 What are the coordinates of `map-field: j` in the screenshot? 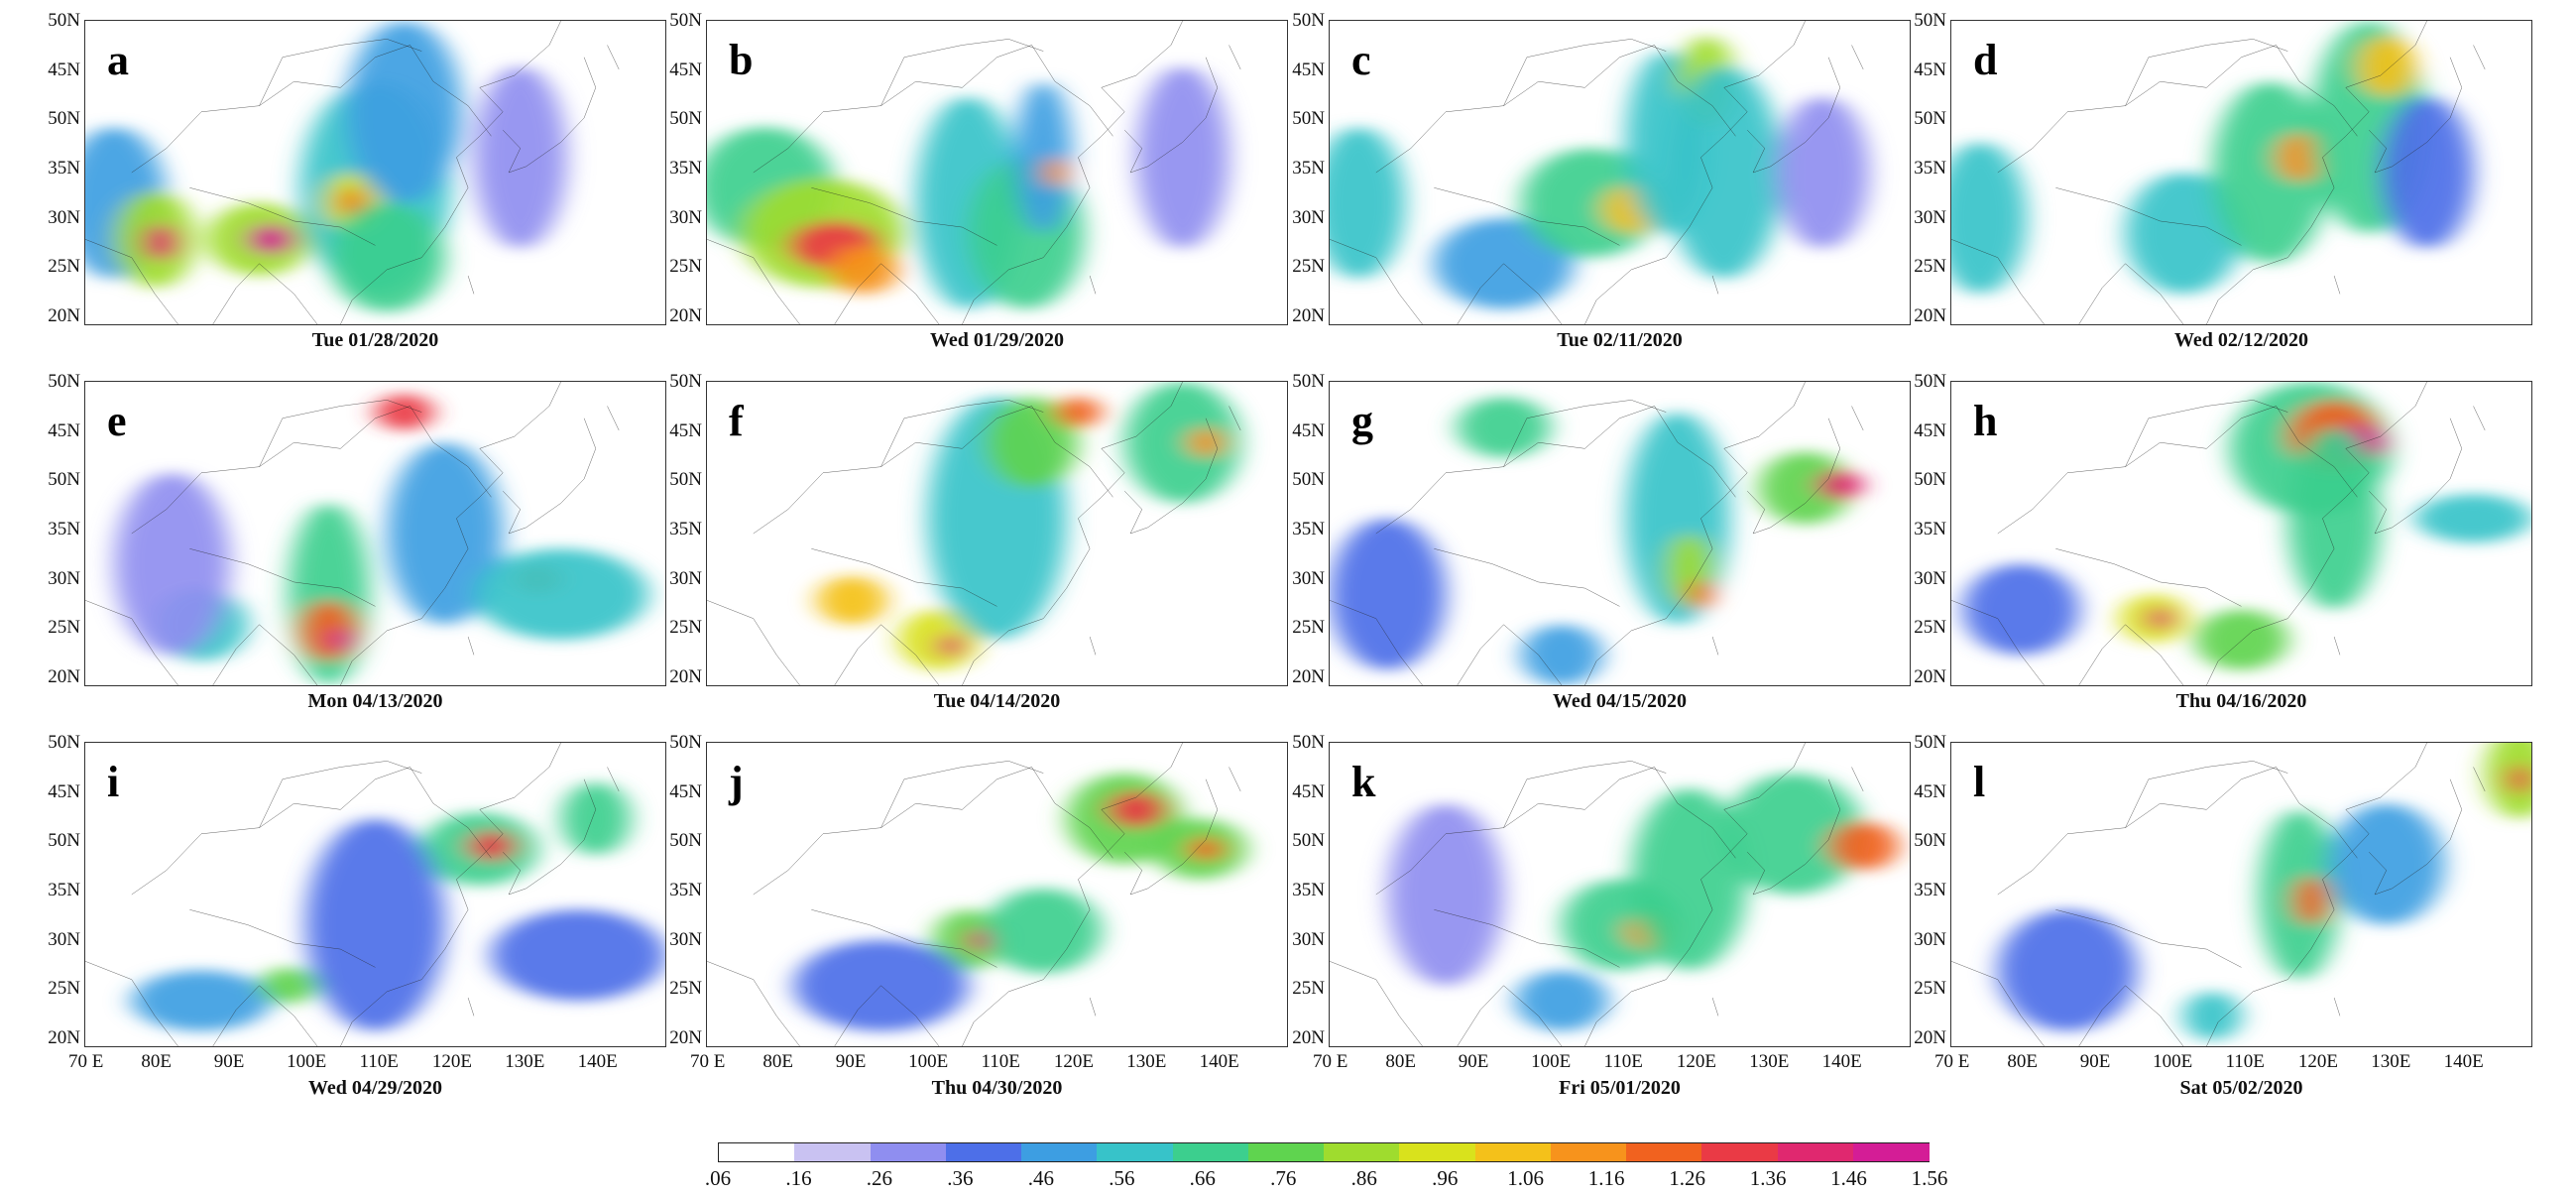 It's located at (997, 895).